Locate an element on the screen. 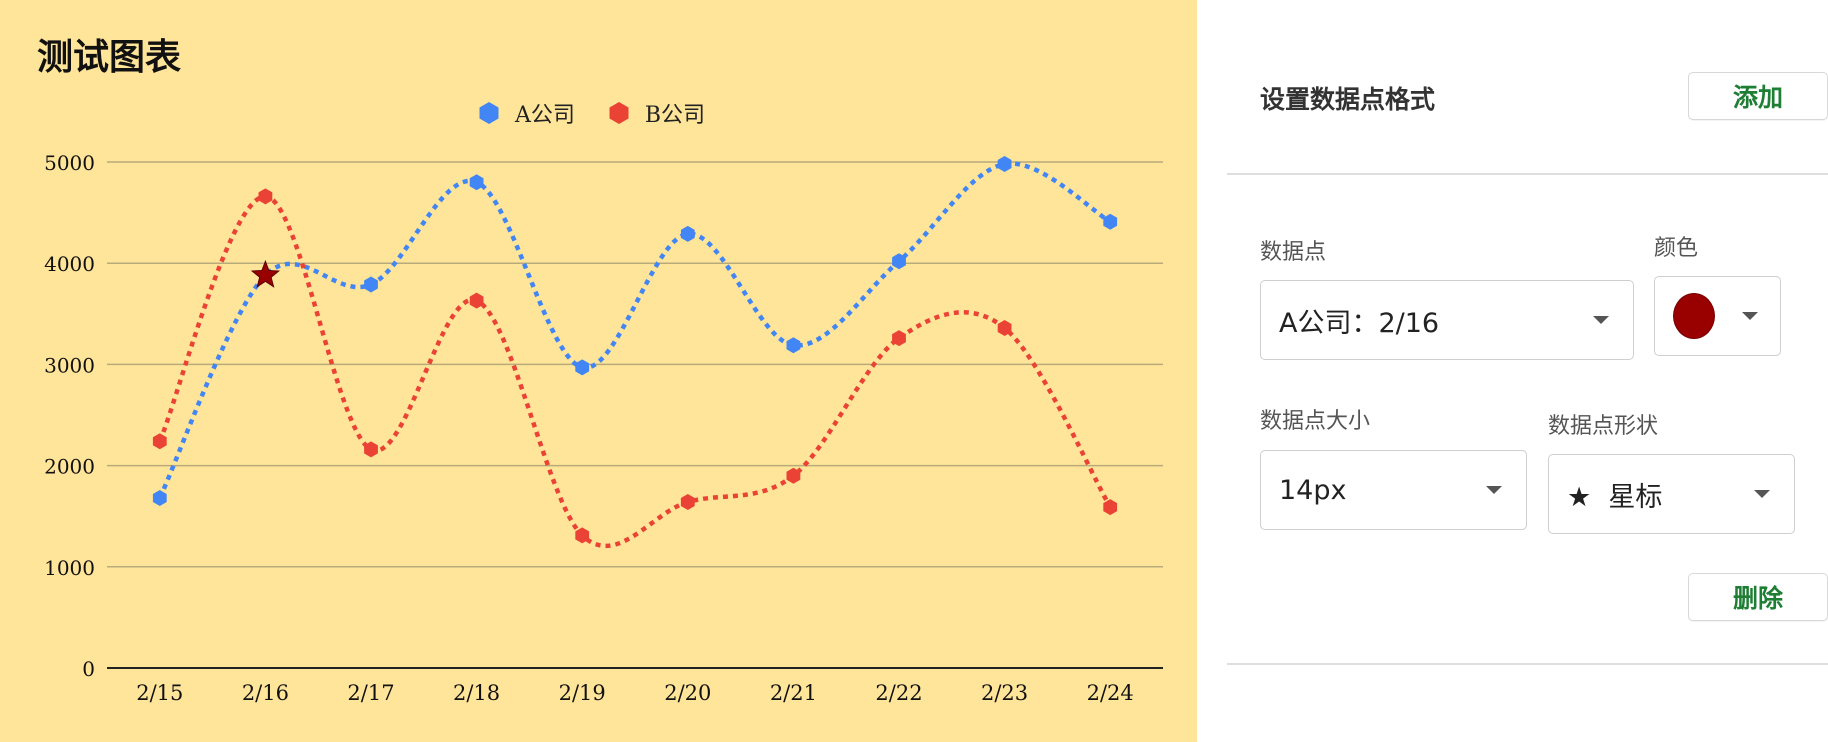 The height and width of the screenshot is (742, 1828). shape-select: ★ 星标 is located at coordinates (1671, 494).